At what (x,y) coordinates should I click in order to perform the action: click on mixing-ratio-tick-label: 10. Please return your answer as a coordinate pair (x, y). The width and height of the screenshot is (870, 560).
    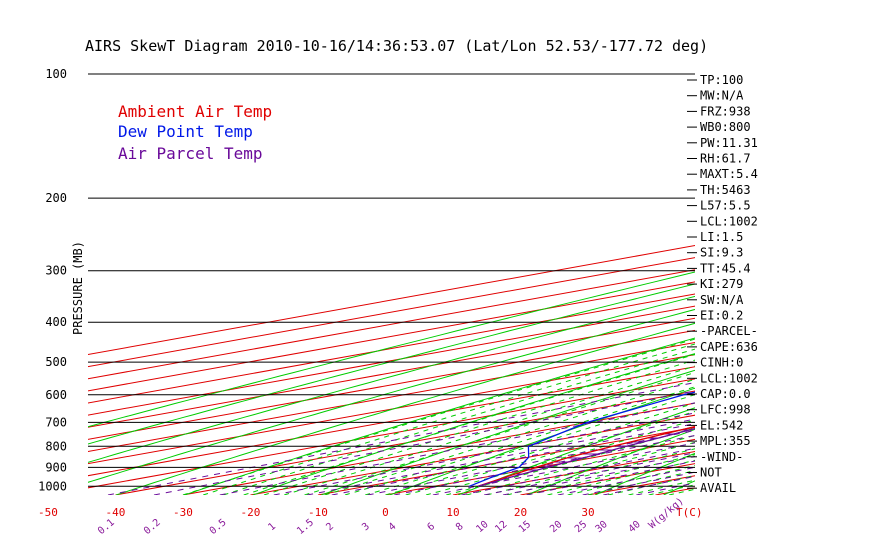
    Looking at the image, I should click on (482, 527).